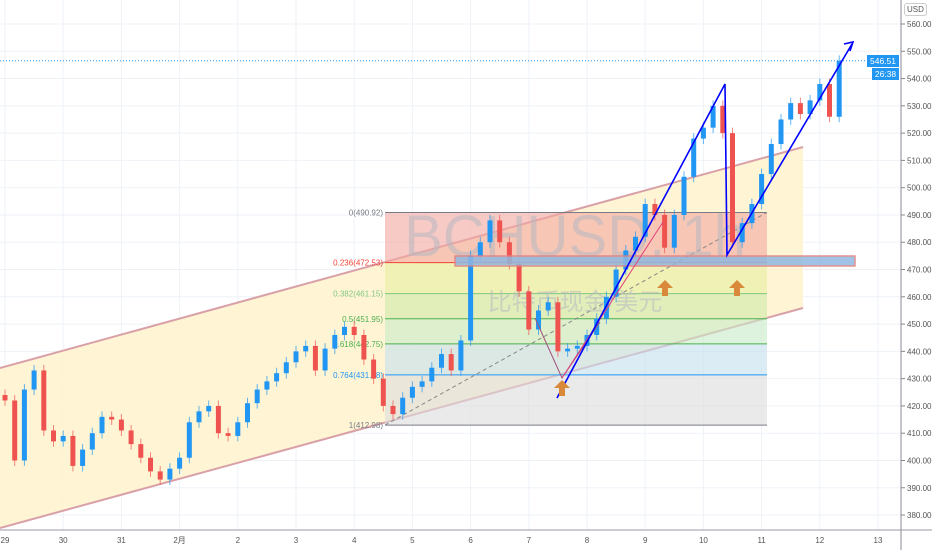 This screenshot has height=555, width=932. What do you see at coordinates (470, 540) in the screenshot?
I see `x-tick-label: 6` at bounding box center [470, 540].